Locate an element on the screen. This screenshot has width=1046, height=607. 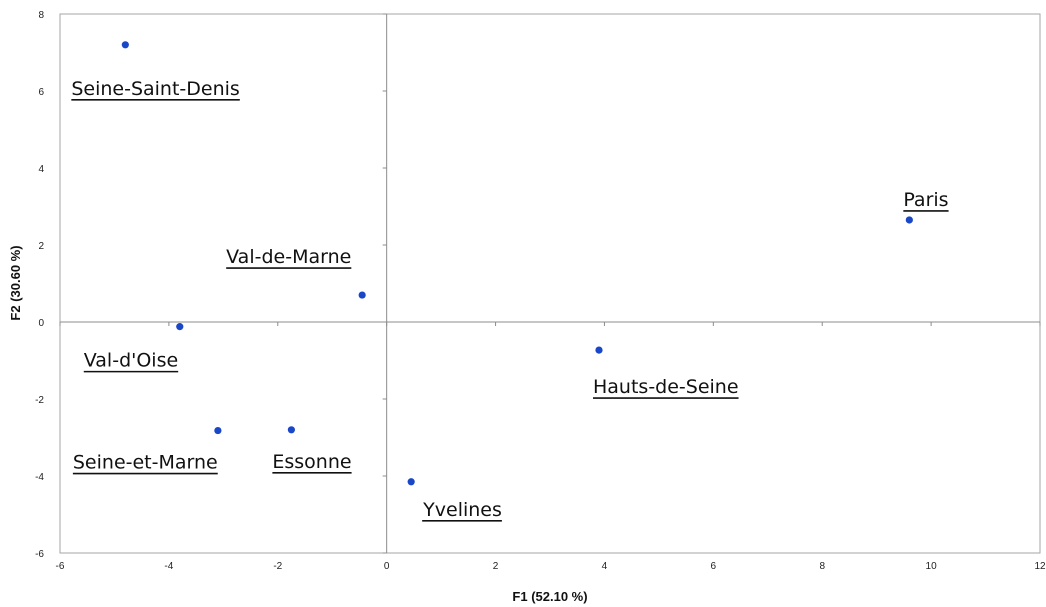
x-tick-label: -6 is located at coordinates (60, 566).